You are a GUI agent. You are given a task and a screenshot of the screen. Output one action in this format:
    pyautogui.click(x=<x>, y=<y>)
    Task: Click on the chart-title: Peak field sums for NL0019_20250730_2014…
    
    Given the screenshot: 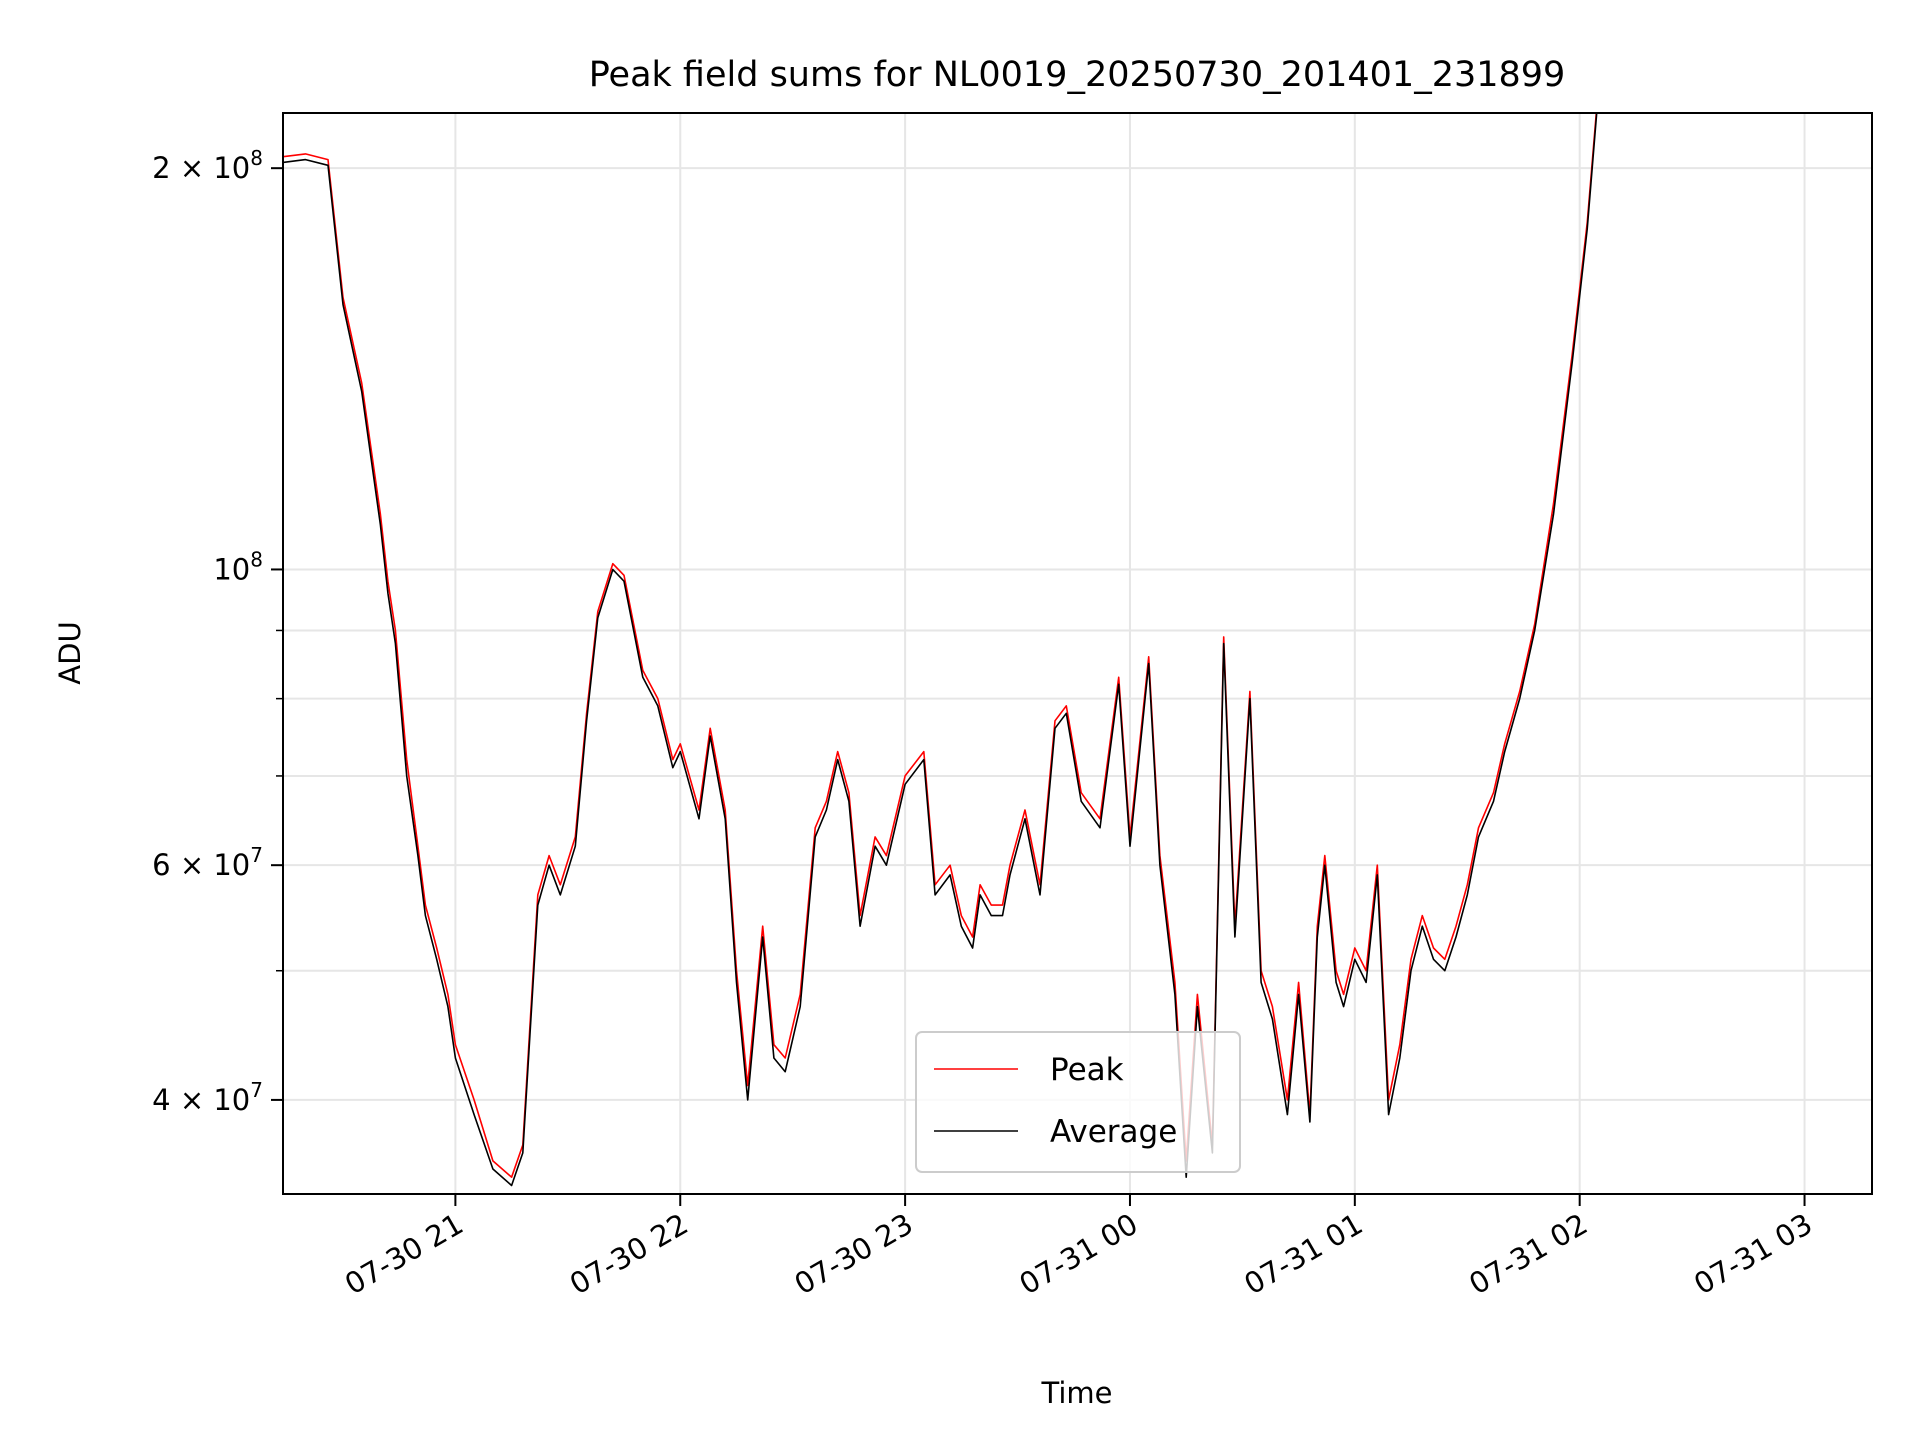 What is the action you would take?
    pyautogui.click(x=1077, y=75)
    